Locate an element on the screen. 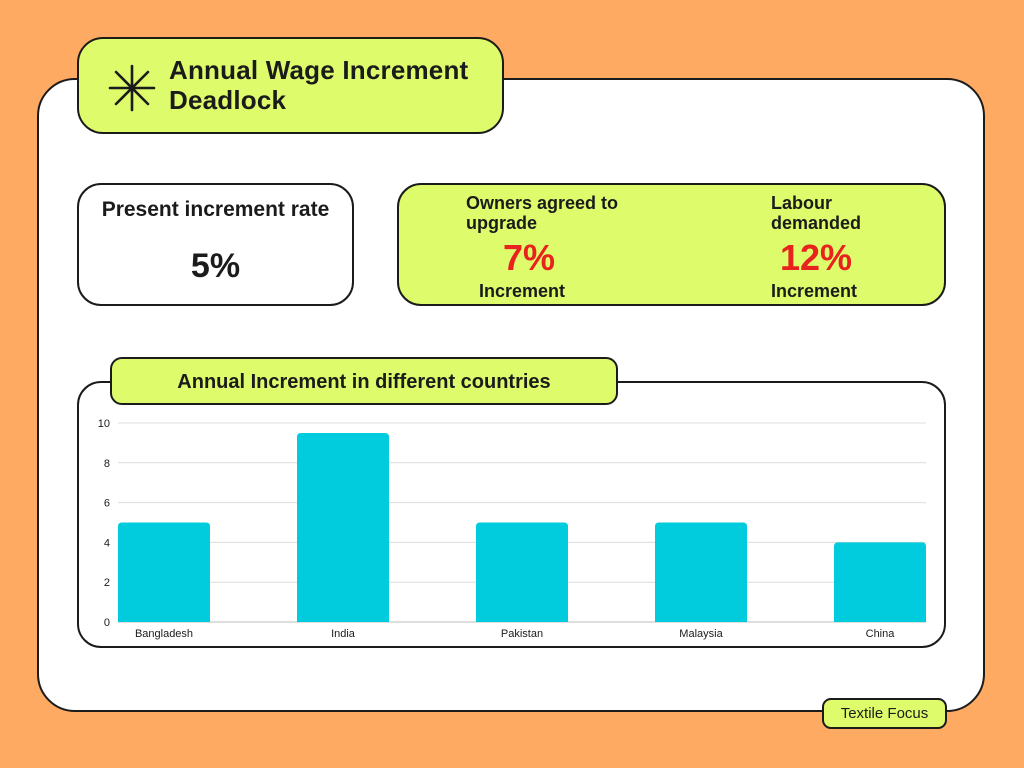  asterisk-icon is located at coordinates (132, 88).